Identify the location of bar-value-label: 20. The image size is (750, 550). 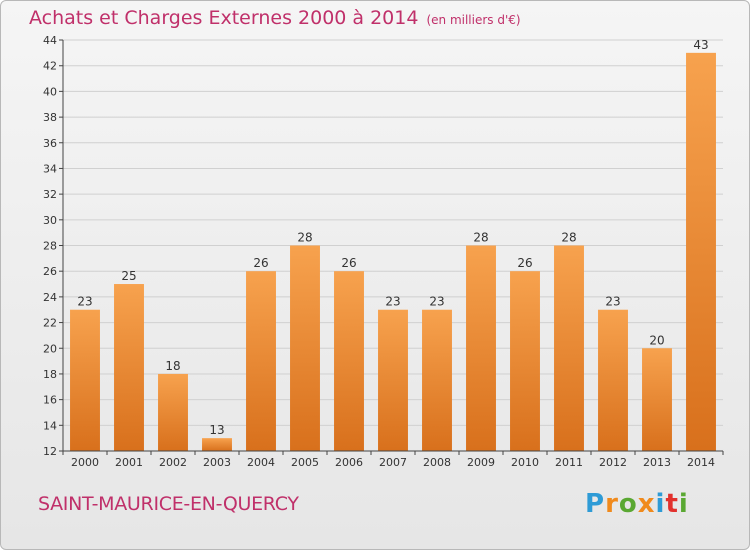
(656, 340).